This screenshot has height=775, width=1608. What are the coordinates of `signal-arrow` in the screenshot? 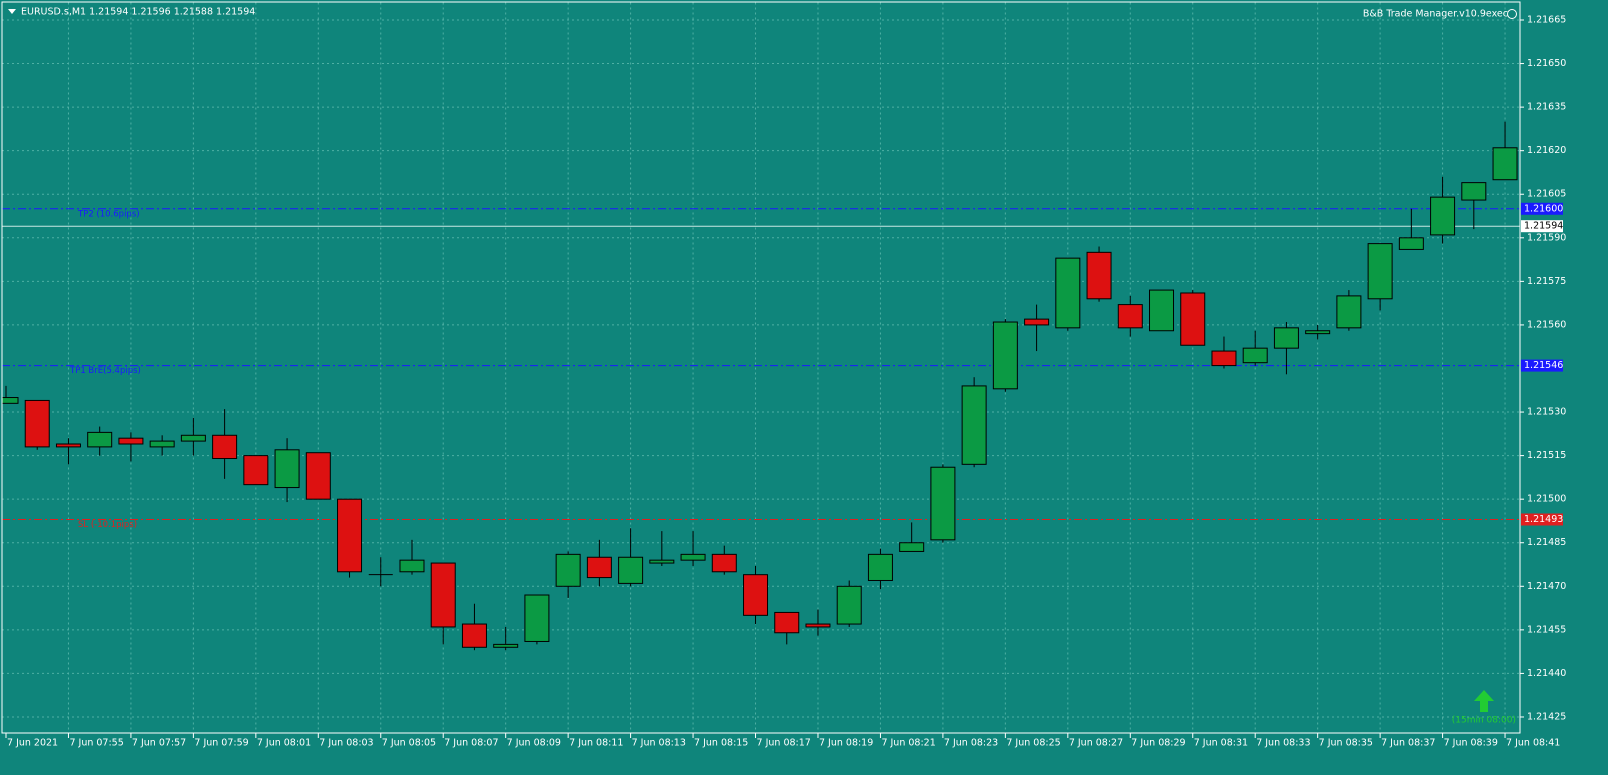 It's located at (1484, 701).